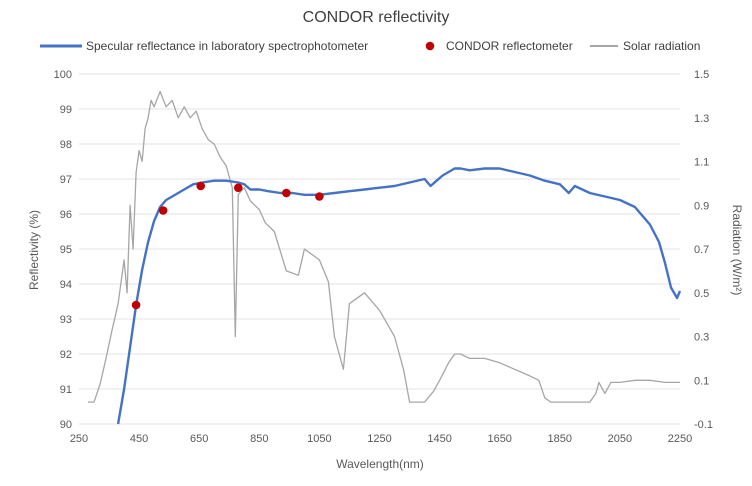  What do you see at coordinates (66, 285) in the screenshot?
I see `y-tick-label: 94` at bounding box center [66, 285].